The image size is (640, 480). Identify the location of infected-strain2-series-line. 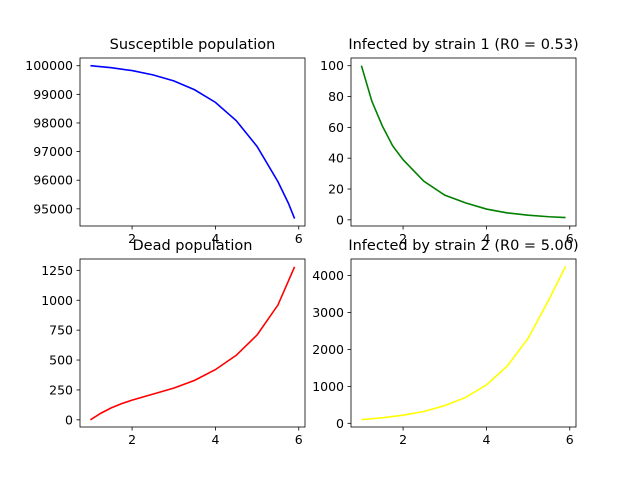
(464, 343).